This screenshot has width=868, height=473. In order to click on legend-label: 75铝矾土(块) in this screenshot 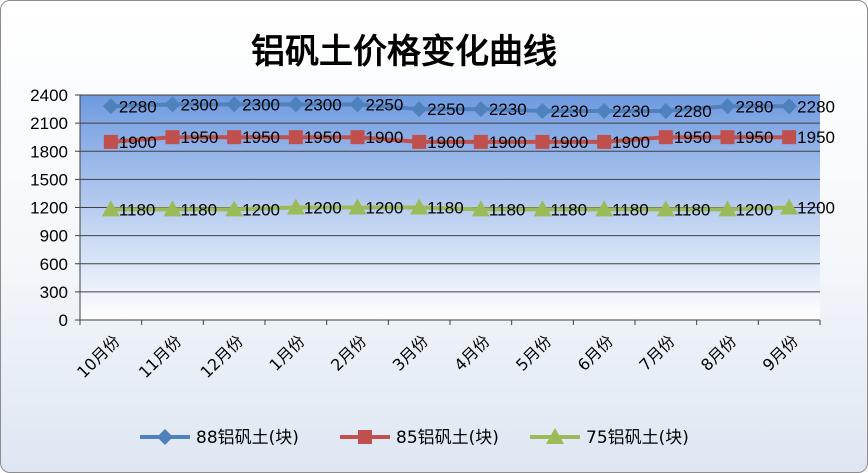, I will do `click(637, 438)`.